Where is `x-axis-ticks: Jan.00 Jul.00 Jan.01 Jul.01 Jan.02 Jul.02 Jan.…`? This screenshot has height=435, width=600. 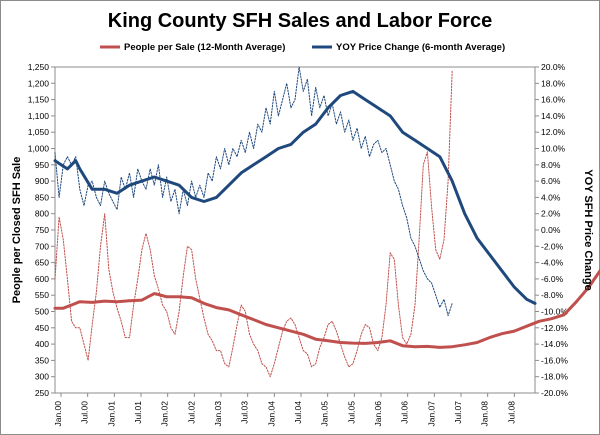
x-axis-ticks: Jan.00 Jul.00 Jan.01 Jul.01 Jan.02 Jul.02 Jan.… is located at coordinates (284, 410).